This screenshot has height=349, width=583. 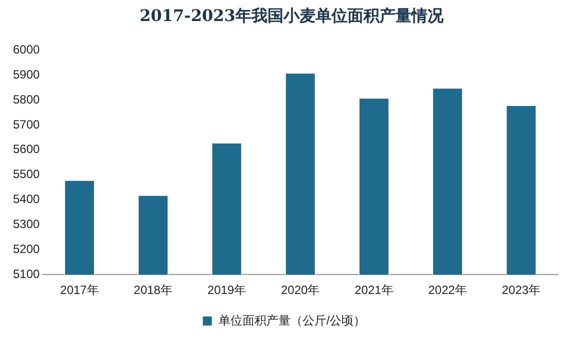 What do you see at coordinates (521, 290) in the screenshot?
I see `x-tick-label: 2023年` at bounding box center [521, 290].